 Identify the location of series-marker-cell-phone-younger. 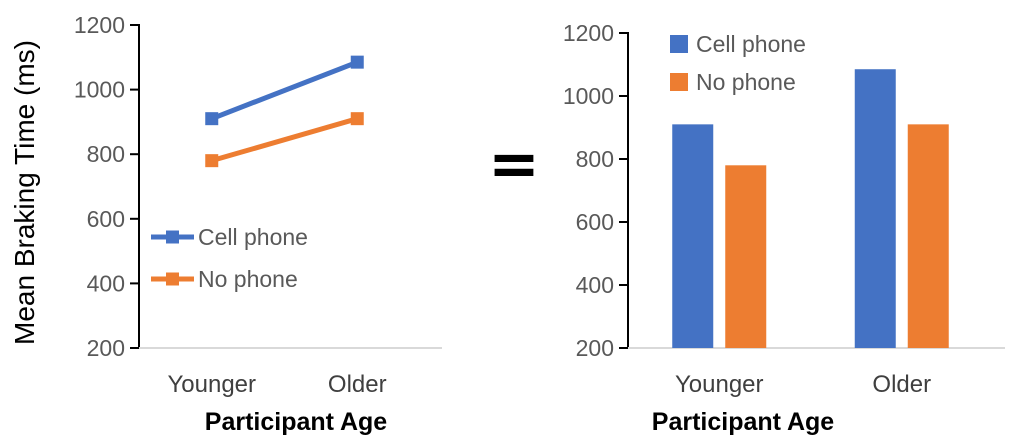
(212, 119).